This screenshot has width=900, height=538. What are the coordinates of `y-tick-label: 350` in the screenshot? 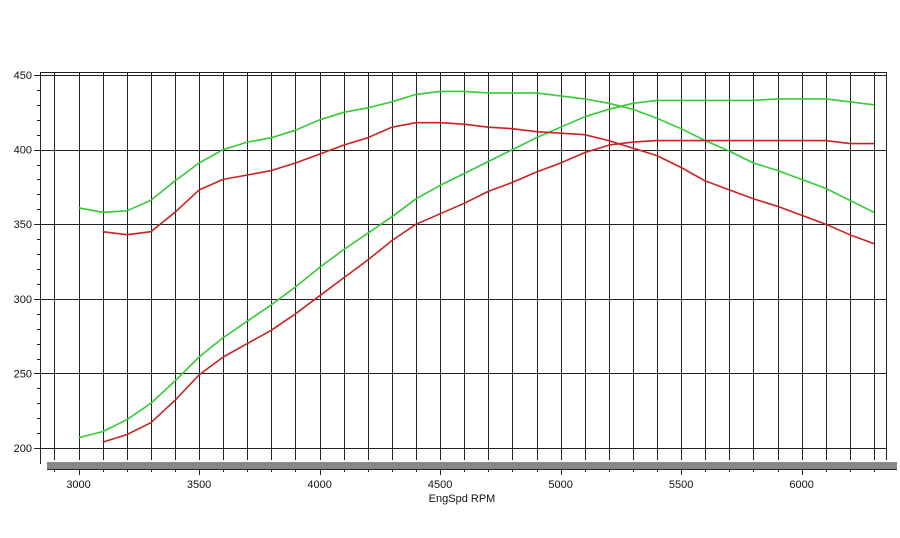 It's located at (23, 225).